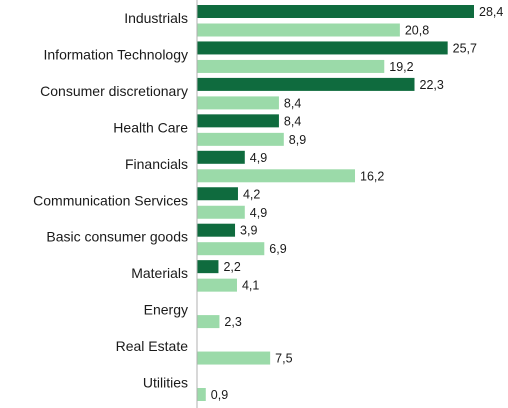 The image size is (508, 408). What do you see at coordinates (116, 54) in the screenshot?
I see `category-label: Information Technology` at bounding box center [116, 54].